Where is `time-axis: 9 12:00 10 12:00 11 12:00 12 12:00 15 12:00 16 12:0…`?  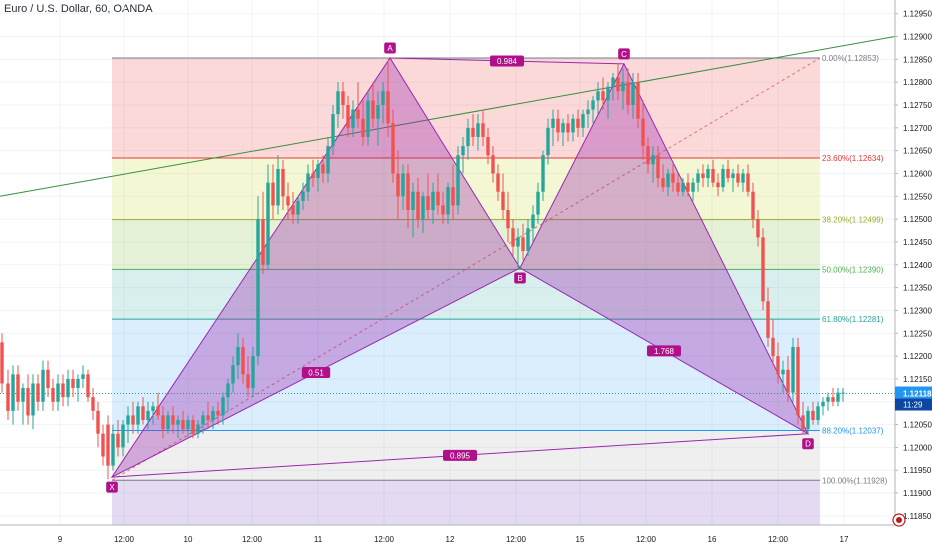
time-axis: 9 12:00 10 12:00 11 12:00 12 12:00 15 12:00 16 12:0… is located at coordinates (466, 537).